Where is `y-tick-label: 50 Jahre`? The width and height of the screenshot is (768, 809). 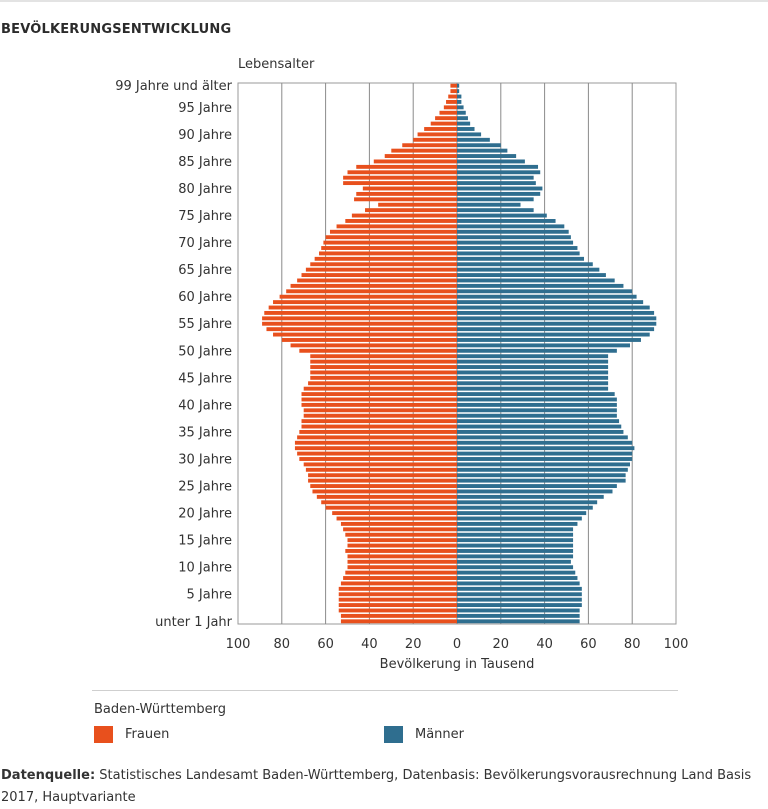
y-tick-label: 50 Jahre is located at coordinates (205, 351).